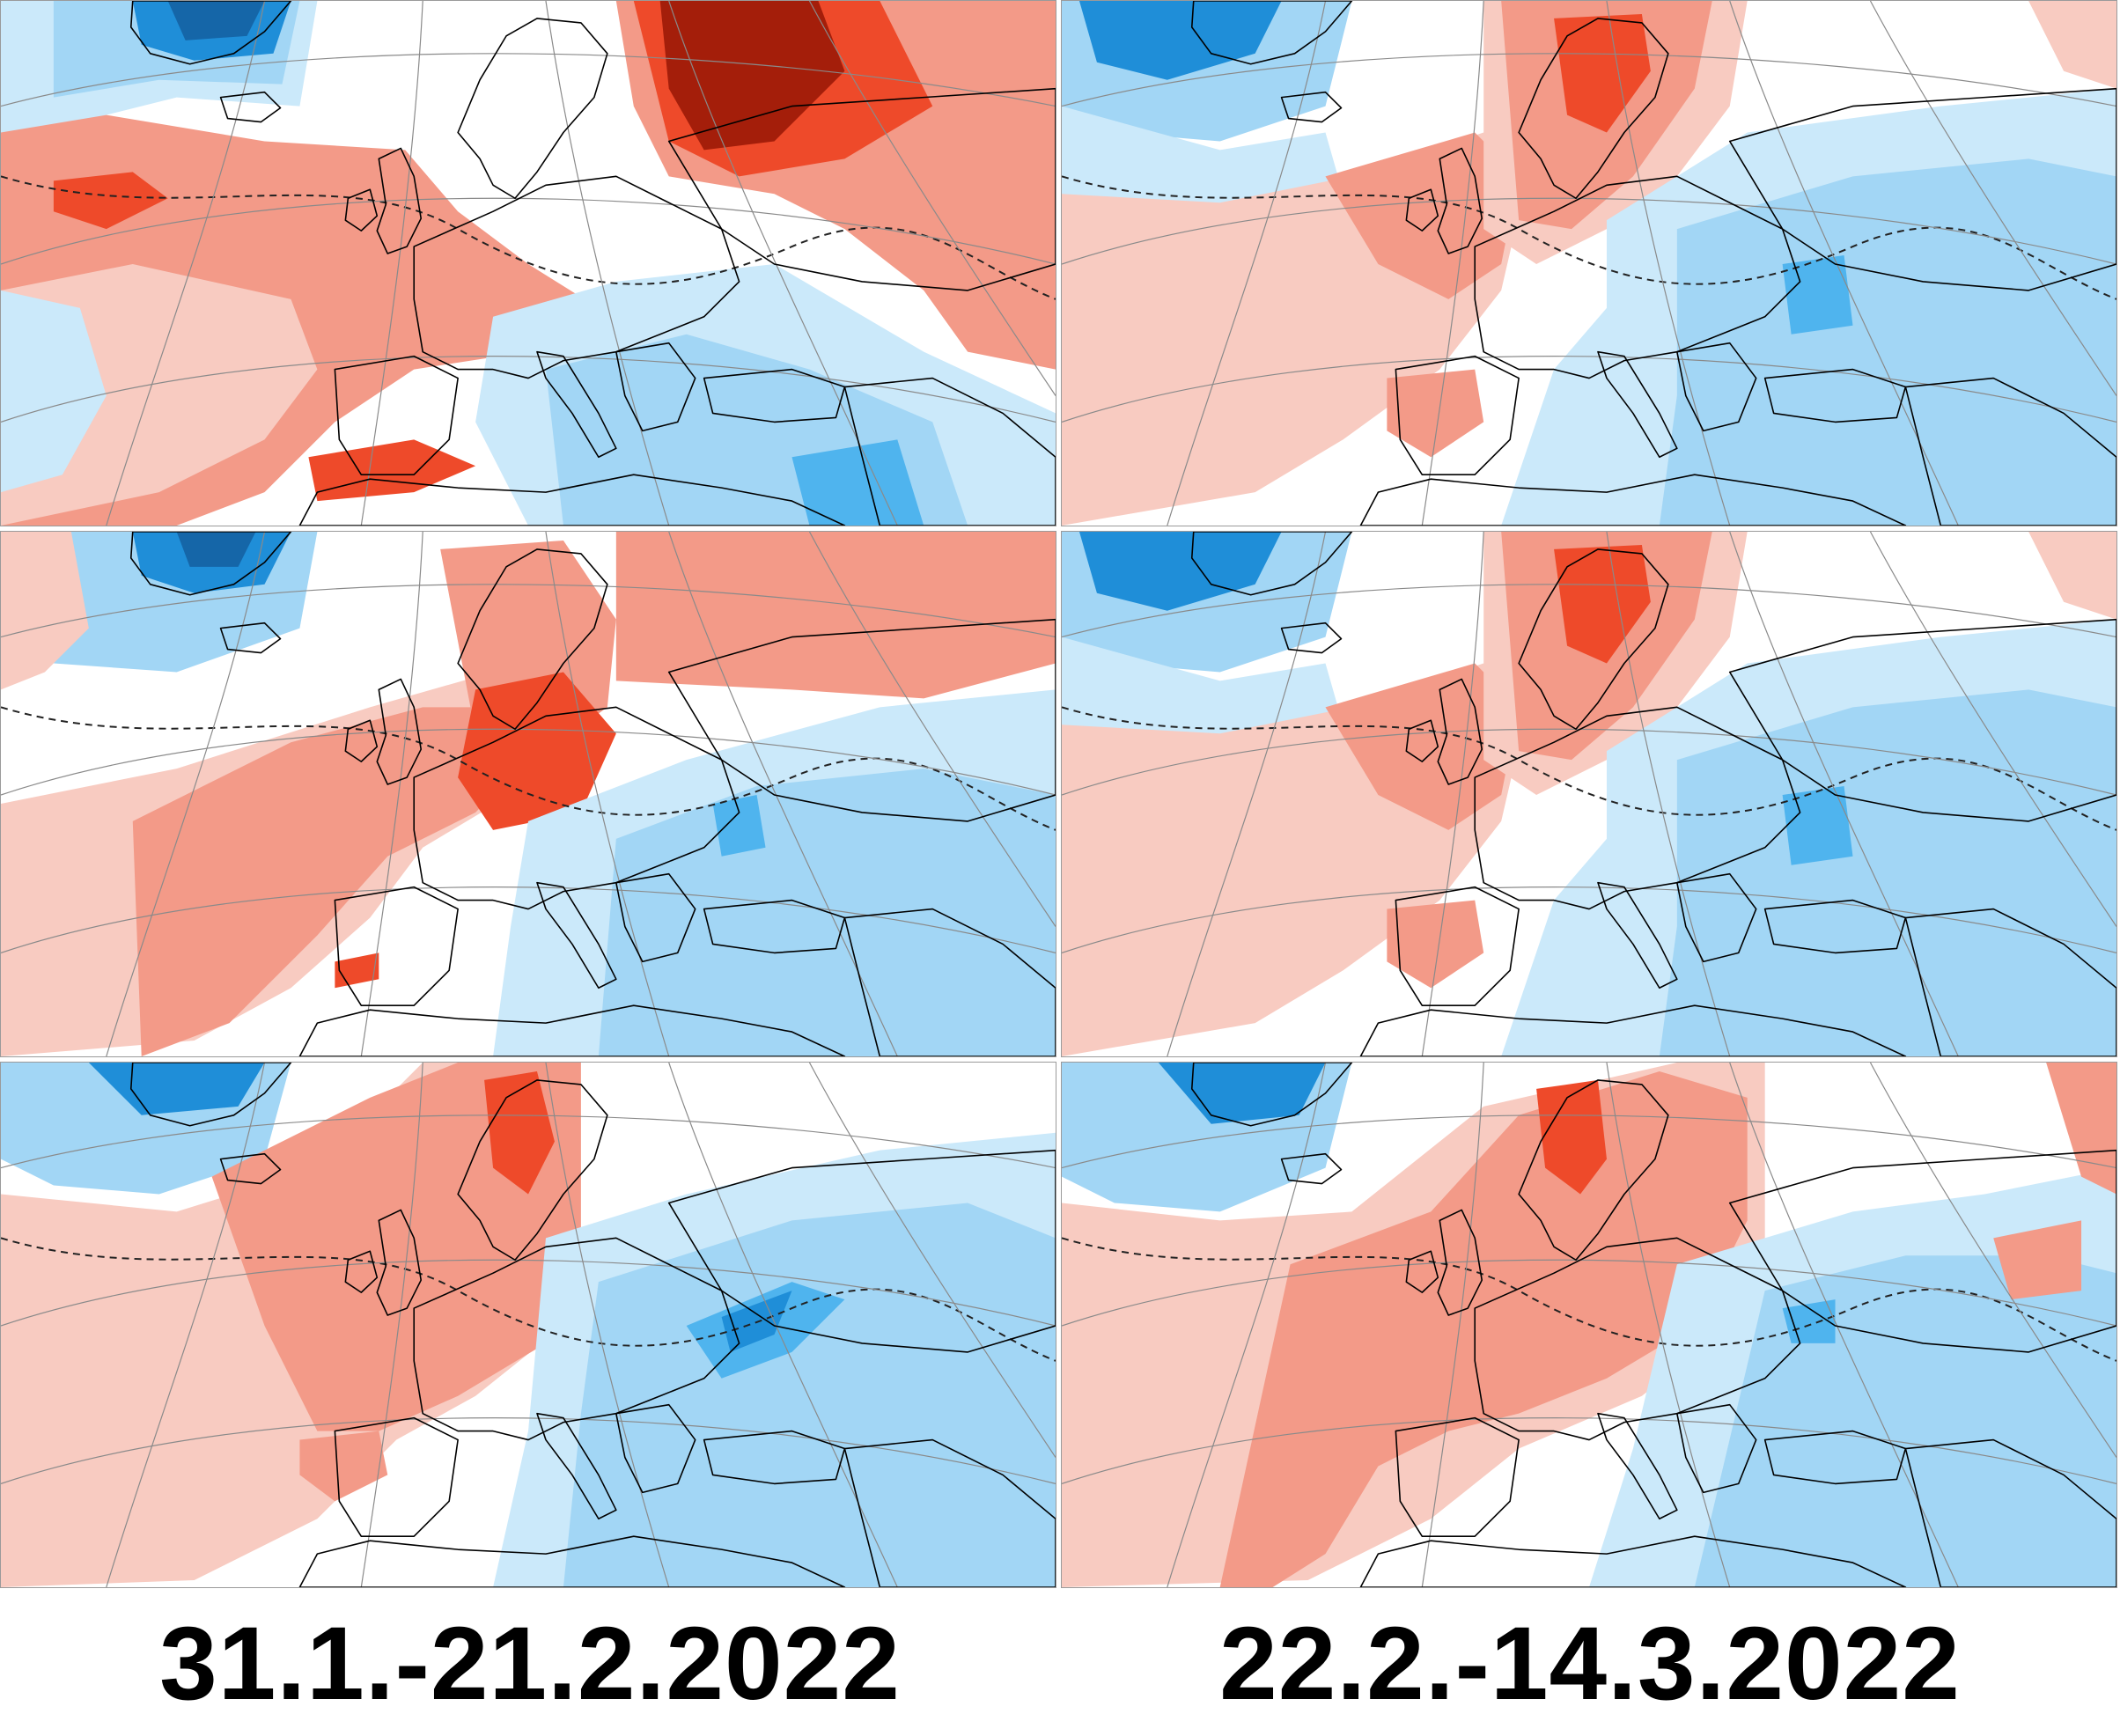 The width and height of the screenshot is (2120, 1736). What do you see at coordinates (1887, 872) in the screenshot?
I see `anomaly-region-cool_mid` at bounding box center [1887, 872].